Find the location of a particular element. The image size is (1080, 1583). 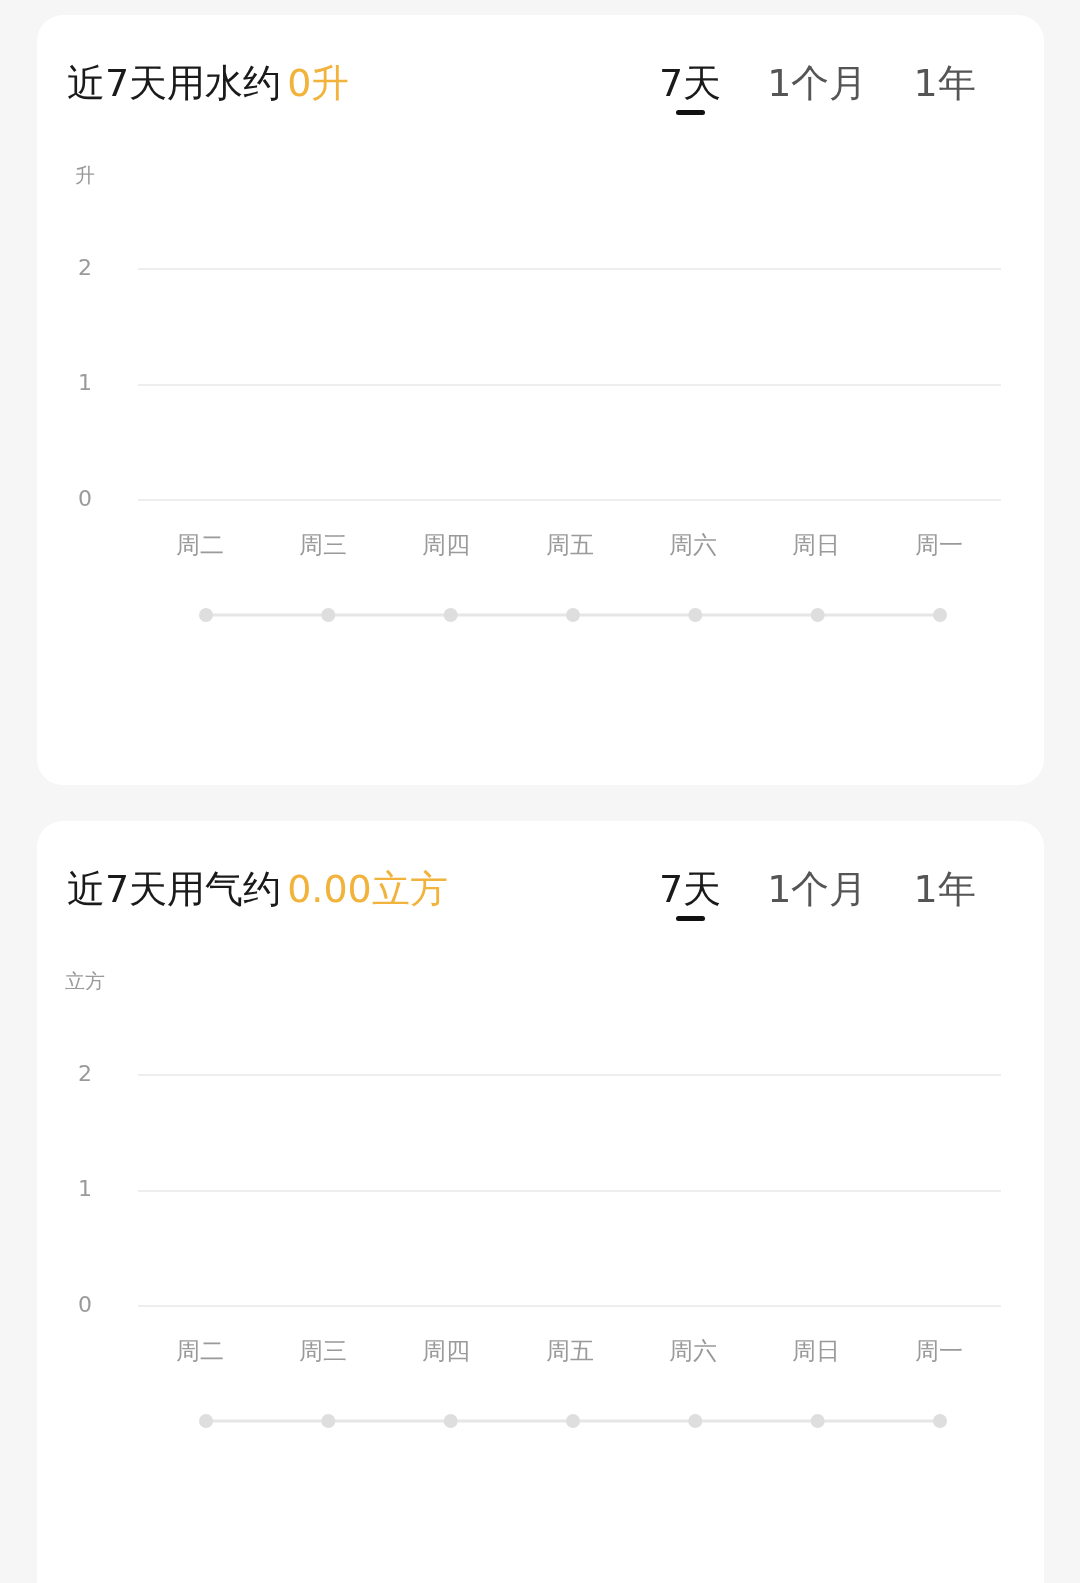

chart-subtitle: 0升 is located at coordinates (318, 83).